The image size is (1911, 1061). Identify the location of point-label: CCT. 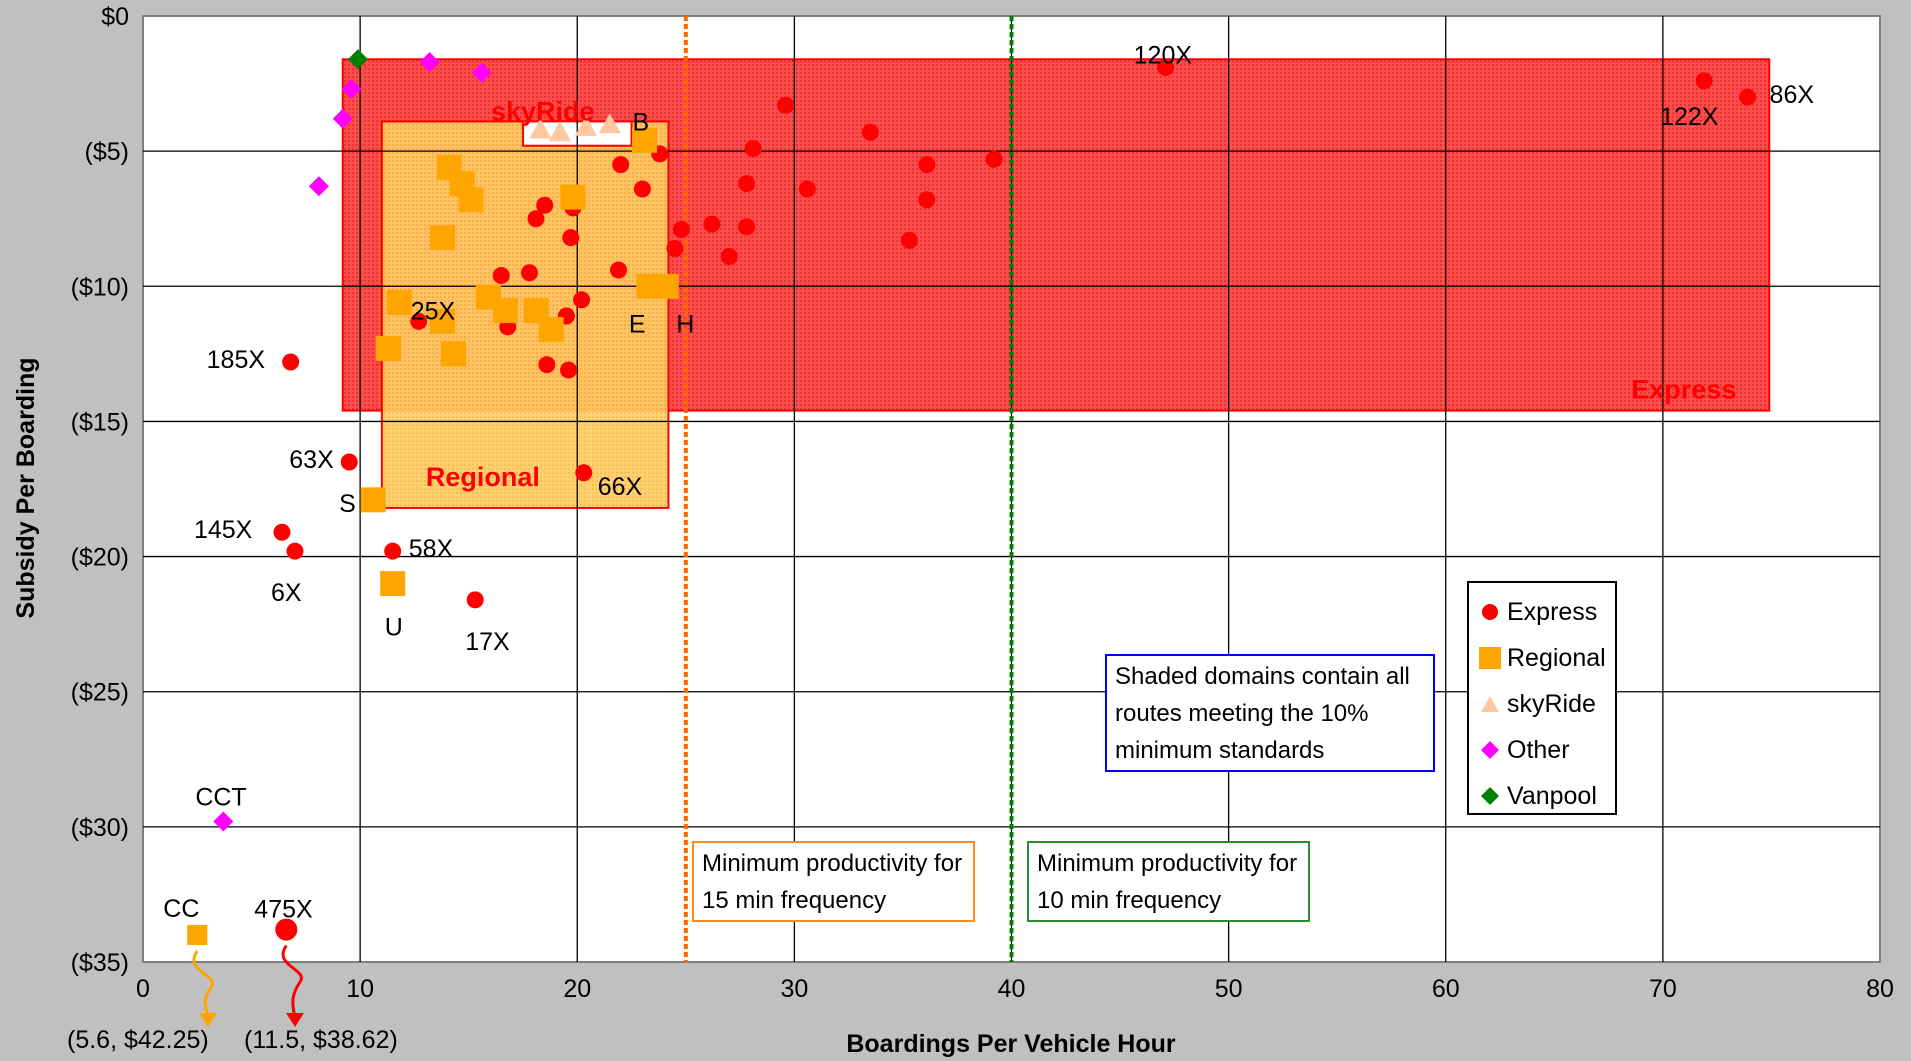
(220, 797).